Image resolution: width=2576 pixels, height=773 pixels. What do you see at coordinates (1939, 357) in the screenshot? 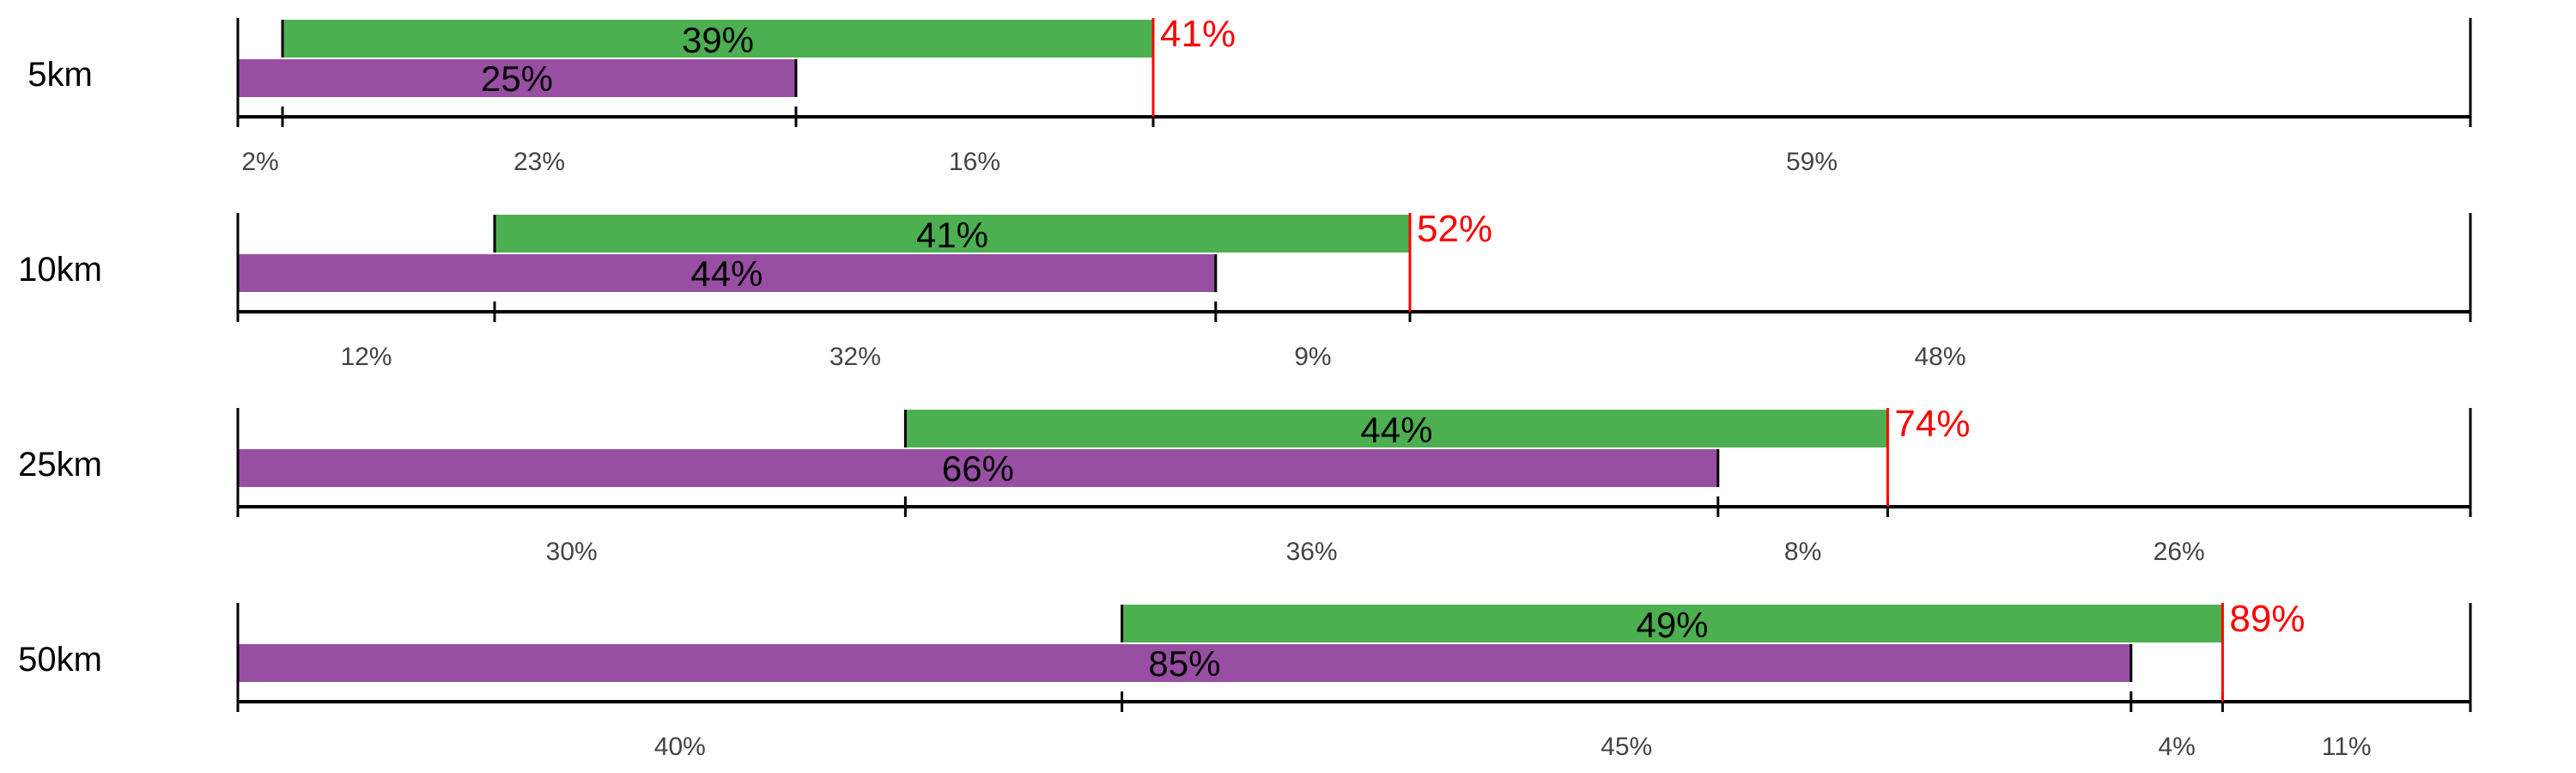
I see `segment-label: 48%` at bounding box center [1939, 357].